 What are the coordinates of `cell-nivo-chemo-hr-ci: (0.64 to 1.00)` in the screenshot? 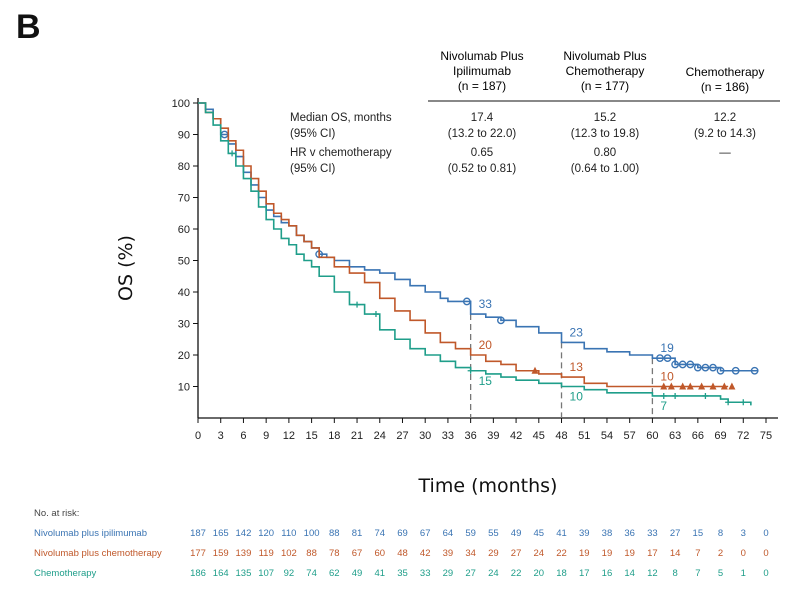 It's located at (605, 169).